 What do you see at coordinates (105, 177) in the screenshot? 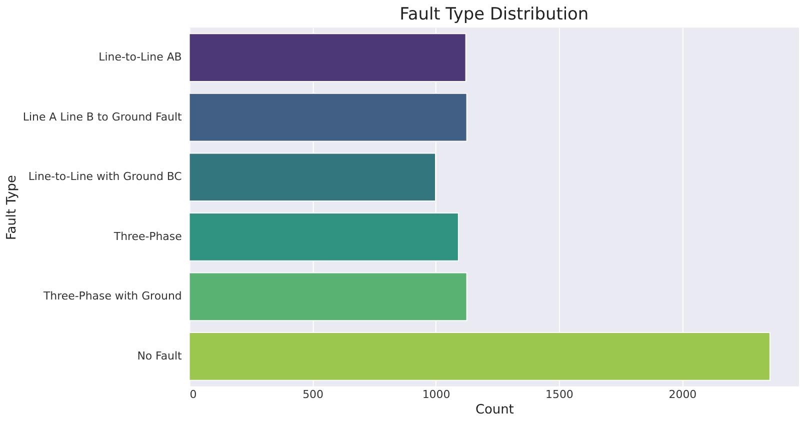
I see `y-tick-label: Line-to-Line with Ground BC` at bounding box center [105, 177].